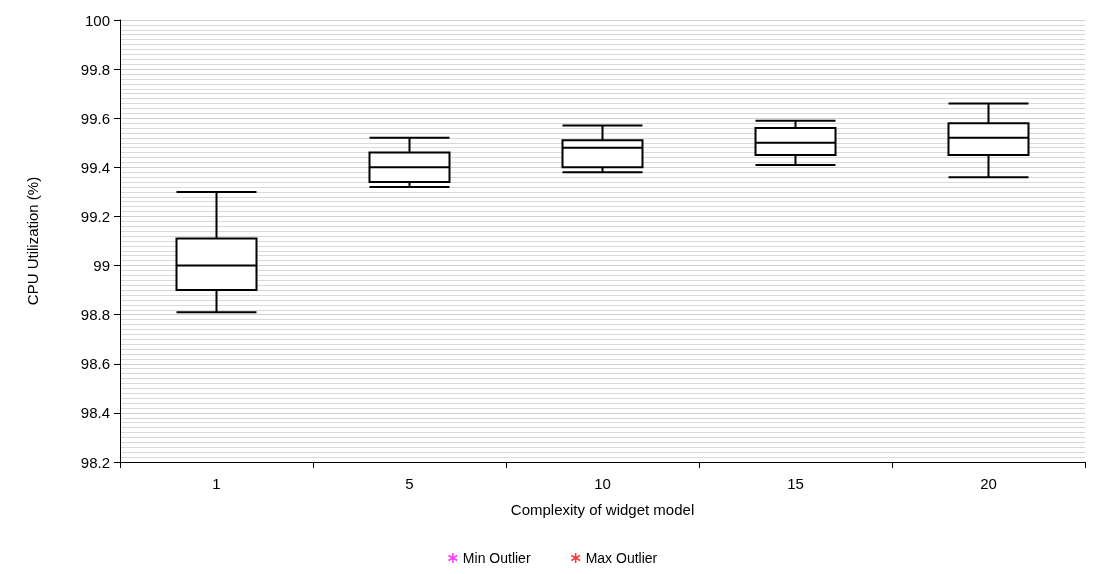 This screenshot has width=1105, height=574. Describe the element at coordinates (95, 364) in the screenshot. I see `y-tick-label: 98.6` at that location.